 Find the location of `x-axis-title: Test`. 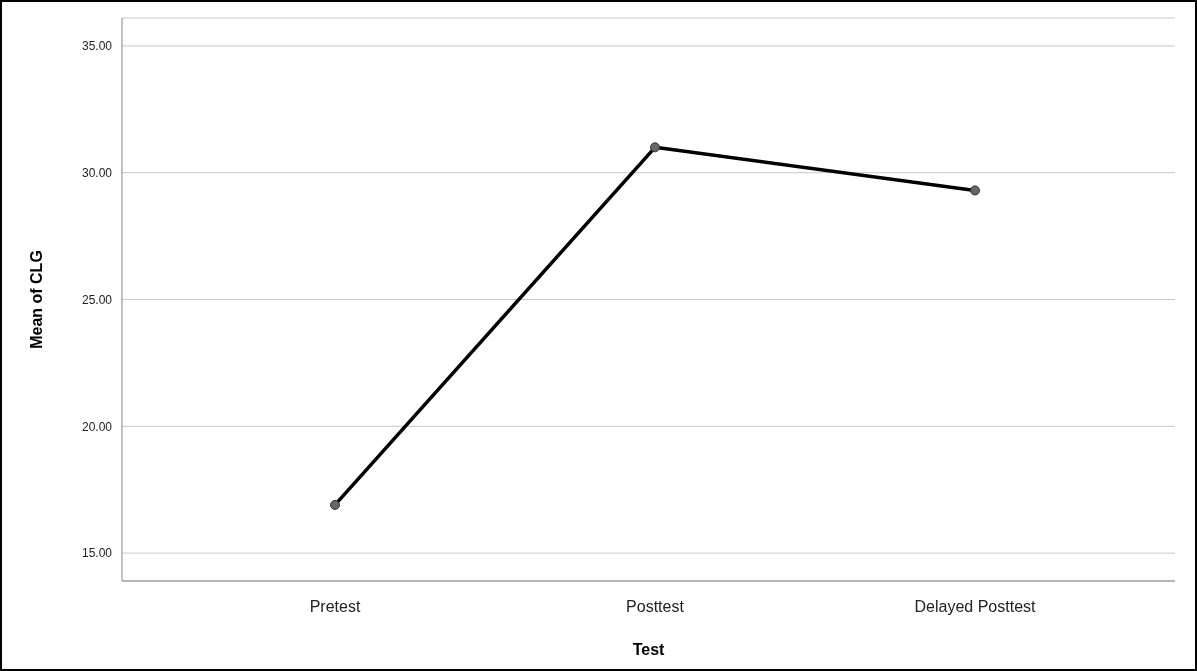

x-axis-title: Test is located at coordinates (649, 649).